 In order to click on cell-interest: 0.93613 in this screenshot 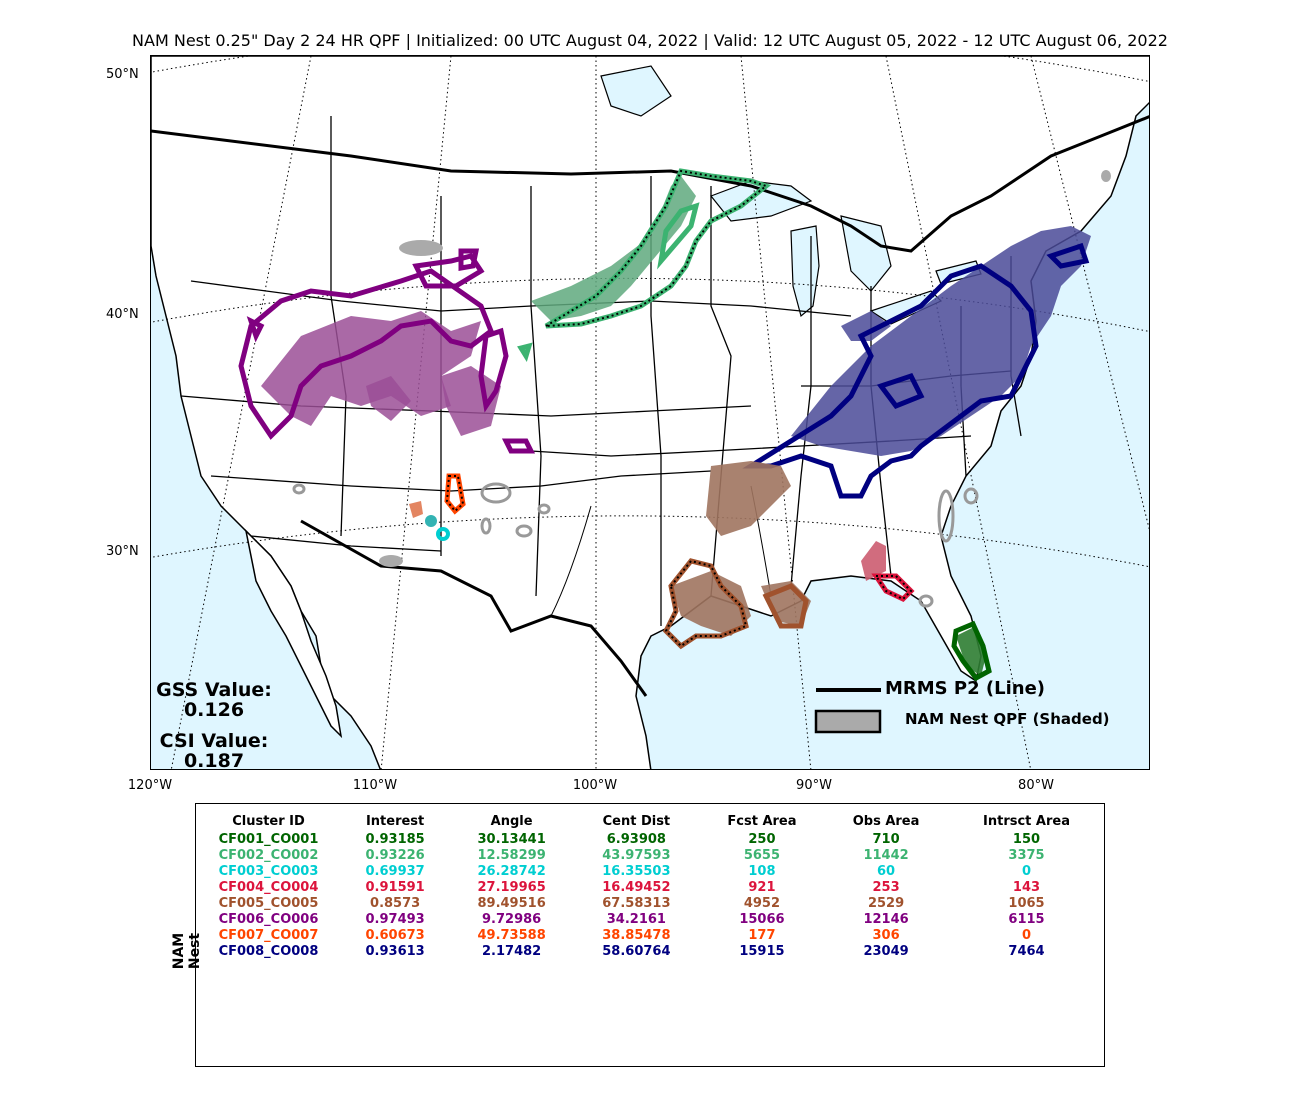, I will do `click(395, 951)`.